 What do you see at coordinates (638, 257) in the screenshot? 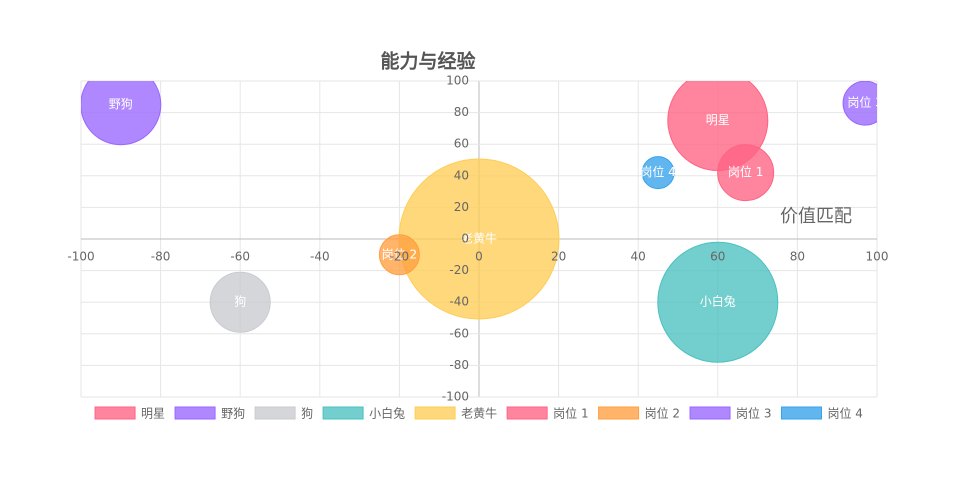
I see `x-tick-label: 40` at bounding box center [638, 257].